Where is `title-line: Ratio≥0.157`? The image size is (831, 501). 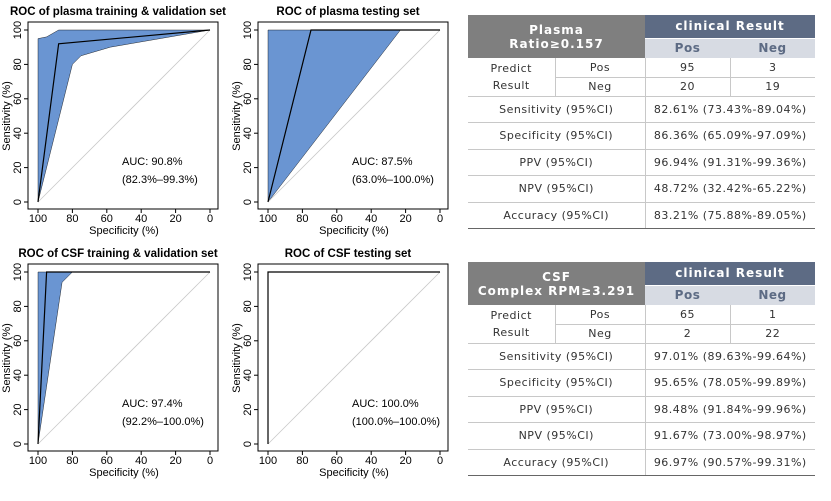
title-line: Ratio≥0.157 is located at coordinates (556, 43).